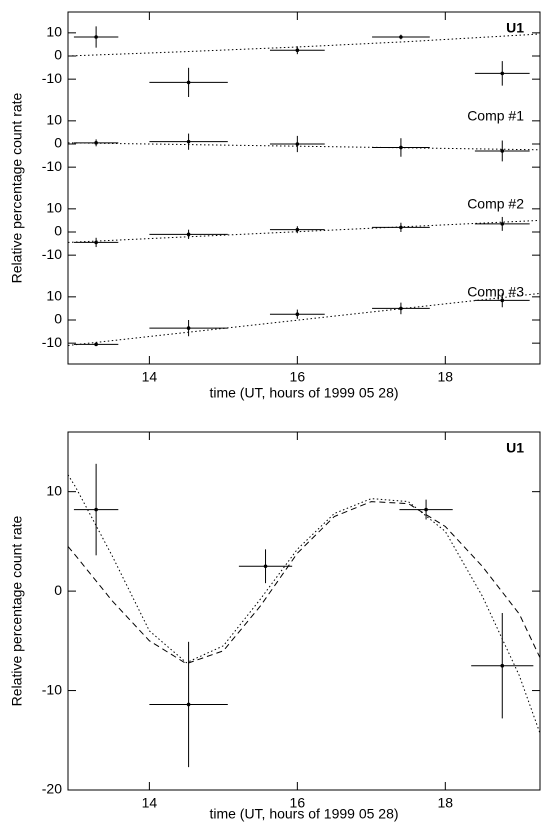 The width and height of the screenshot is (541, 824). I want to click on series-label: Comp #3, so click(495, 292).